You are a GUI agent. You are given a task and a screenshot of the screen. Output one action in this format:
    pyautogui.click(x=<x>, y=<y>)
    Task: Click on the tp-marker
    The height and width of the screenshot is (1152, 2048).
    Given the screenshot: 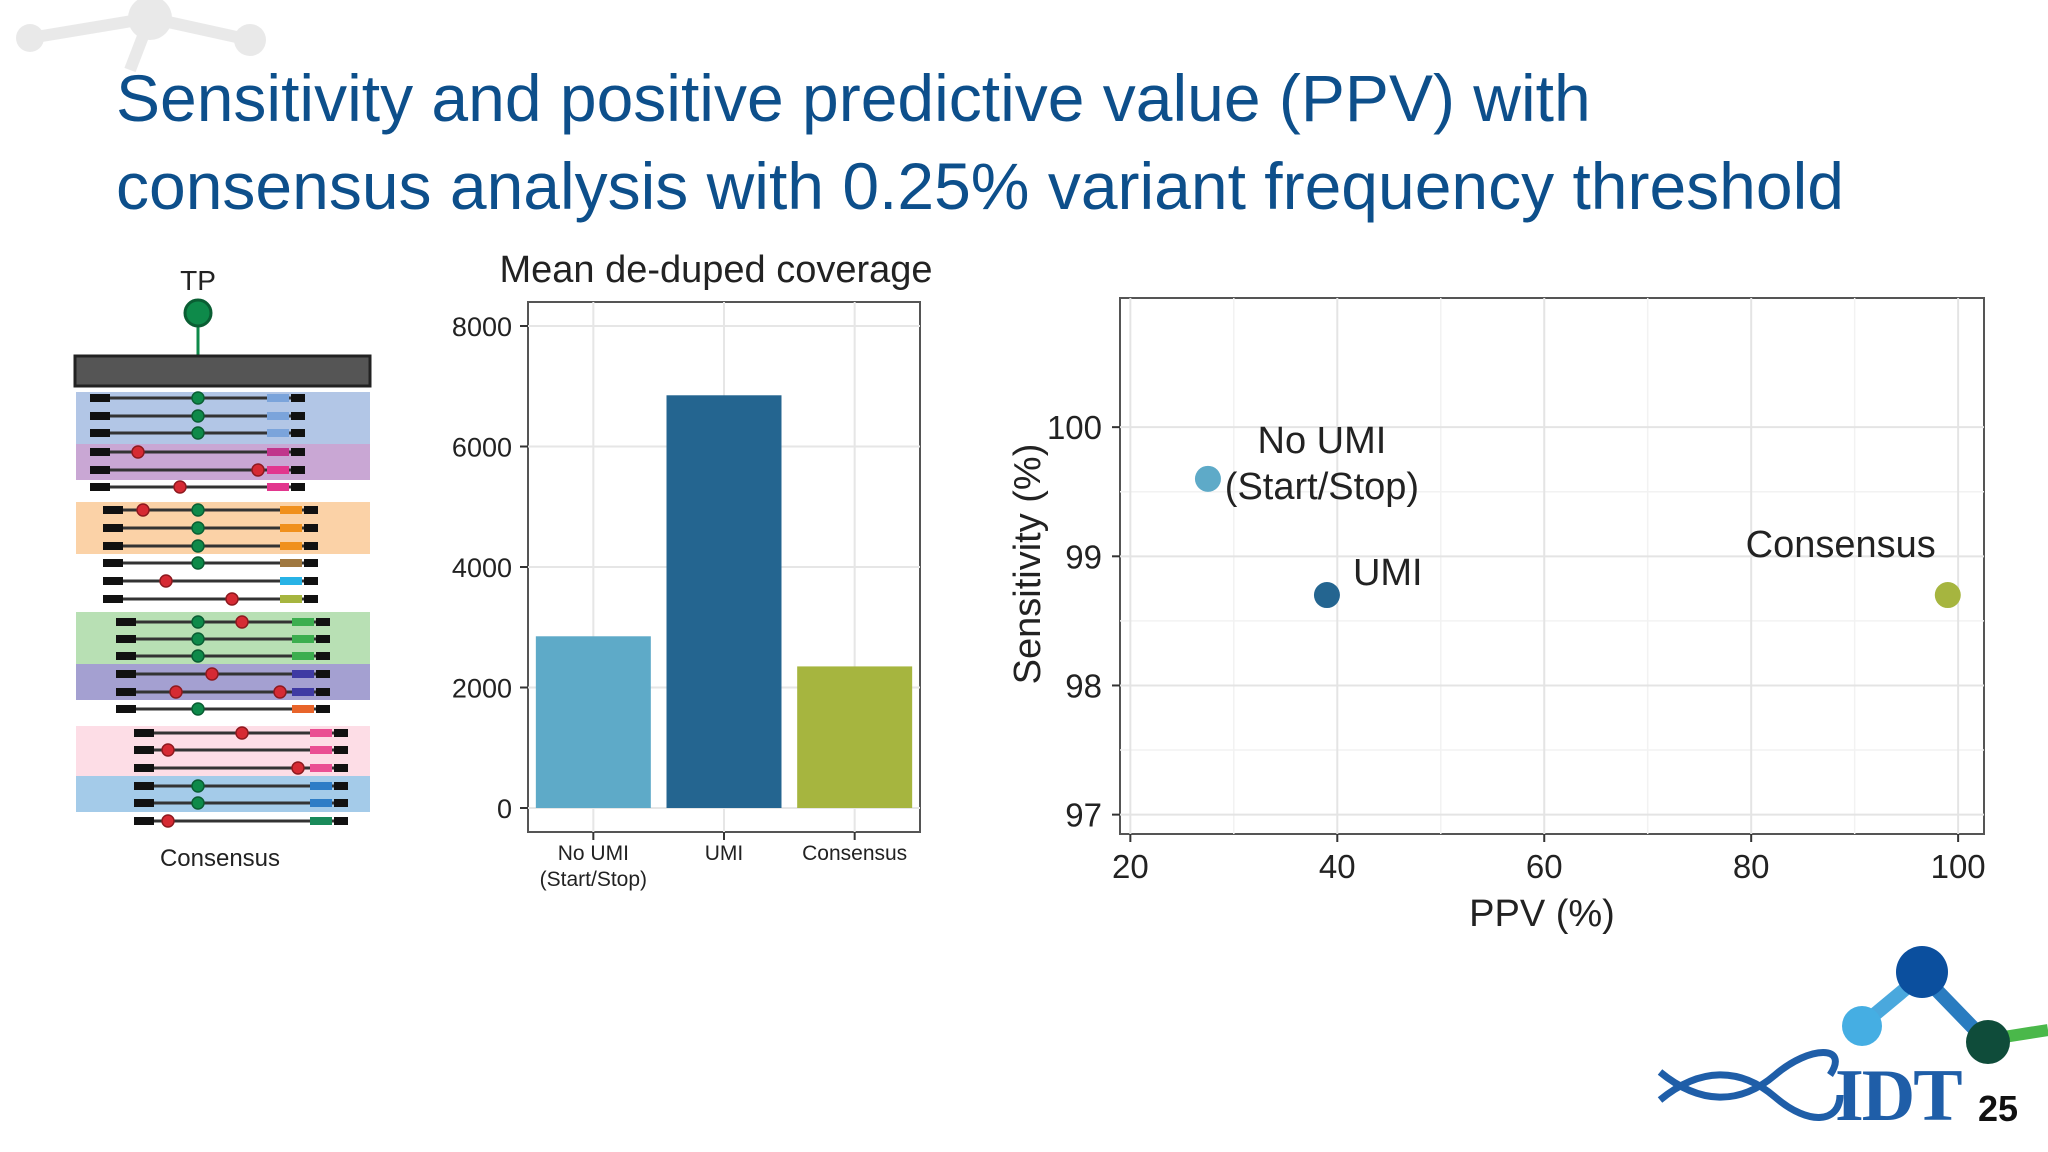 What is the action you would take?
    pyautogui.click(x=198, y=313)
    